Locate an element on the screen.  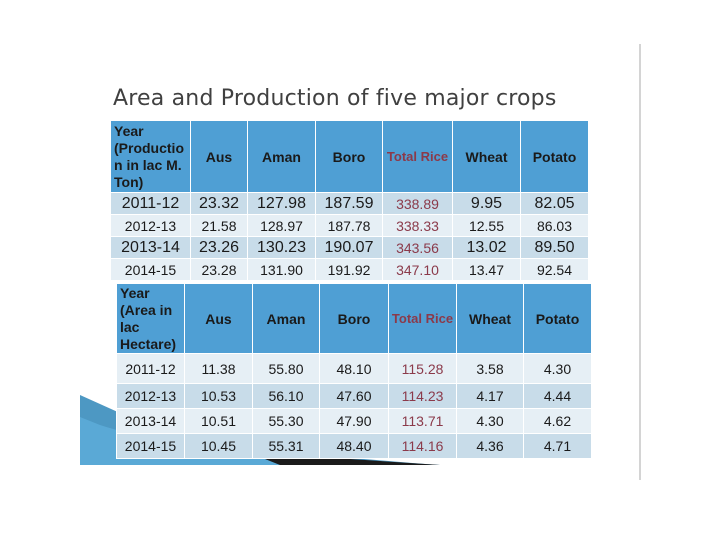
table-cell: 13.47 is located at coordinates (486, 269).